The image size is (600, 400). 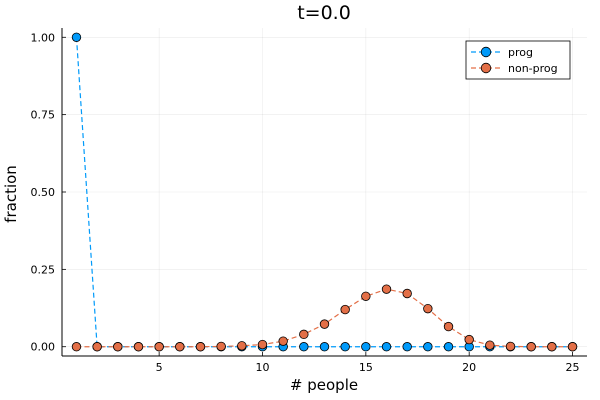 What do you see at coordinates (43, 347) in the screenshot?
I see `y-tick-label: 0.00` at bounding box center [43, 347].